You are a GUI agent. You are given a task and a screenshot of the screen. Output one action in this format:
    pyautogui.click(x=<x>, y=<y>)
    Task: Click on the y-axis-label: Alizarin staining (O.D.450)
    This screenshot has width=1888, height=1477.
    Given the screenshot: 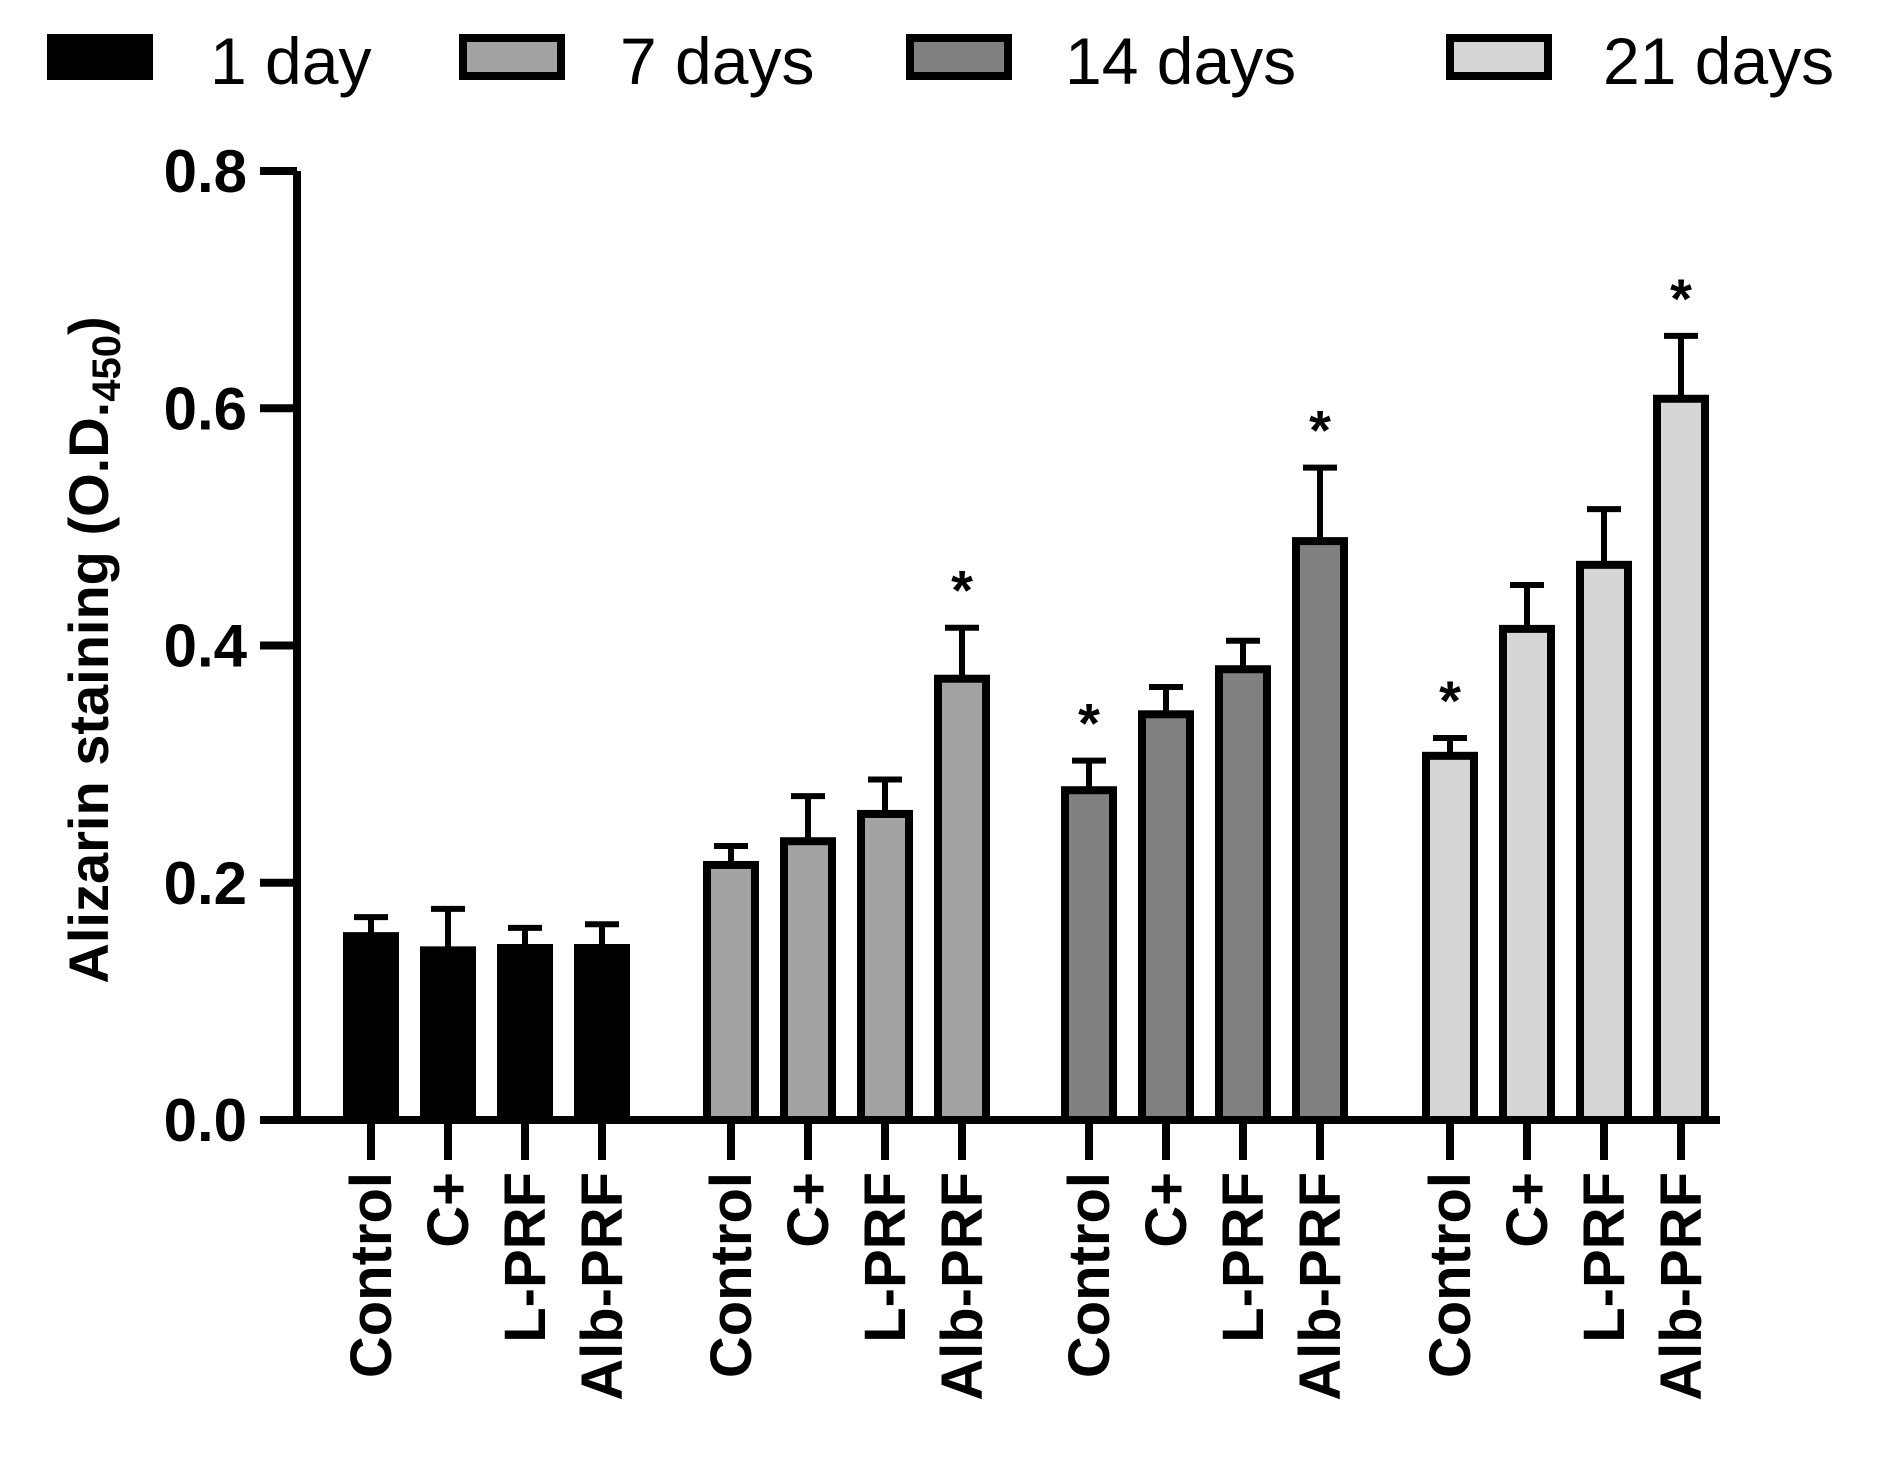 What is the action you would take?
    pyautogui.click(x=93, y=649)
    